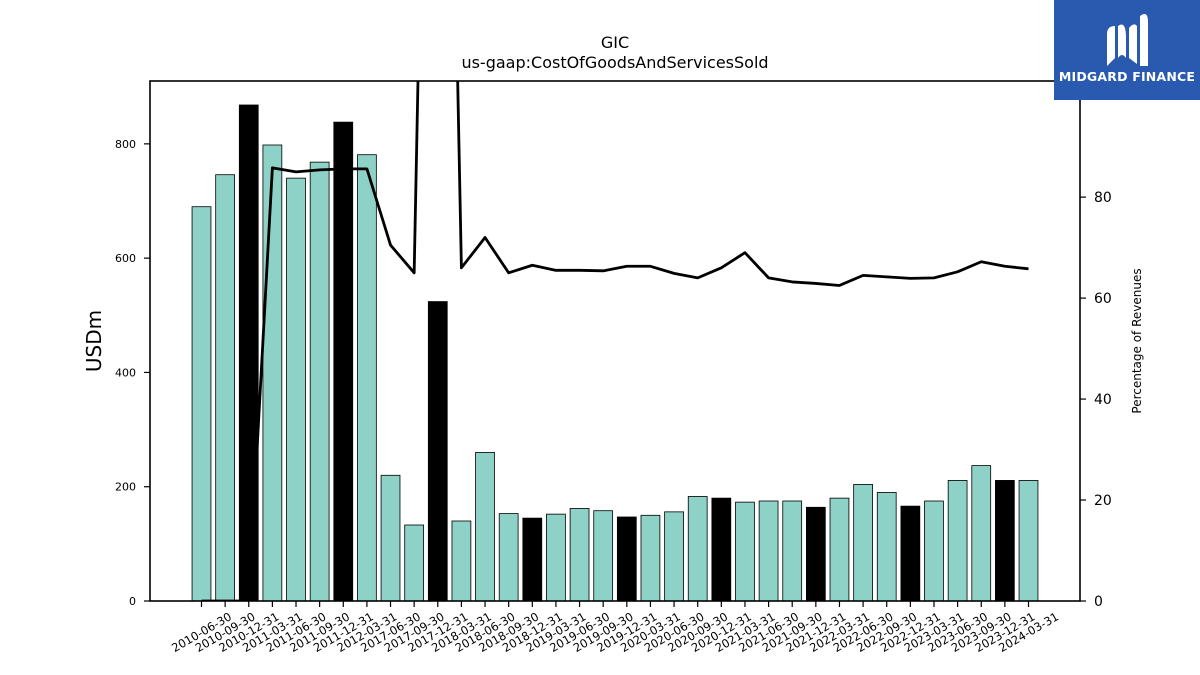 This screenshot has width=1200, height=675. Describe the element at coordinates (1127, 40) in the screenshot. I see `midgard-logo-icon` at that location.